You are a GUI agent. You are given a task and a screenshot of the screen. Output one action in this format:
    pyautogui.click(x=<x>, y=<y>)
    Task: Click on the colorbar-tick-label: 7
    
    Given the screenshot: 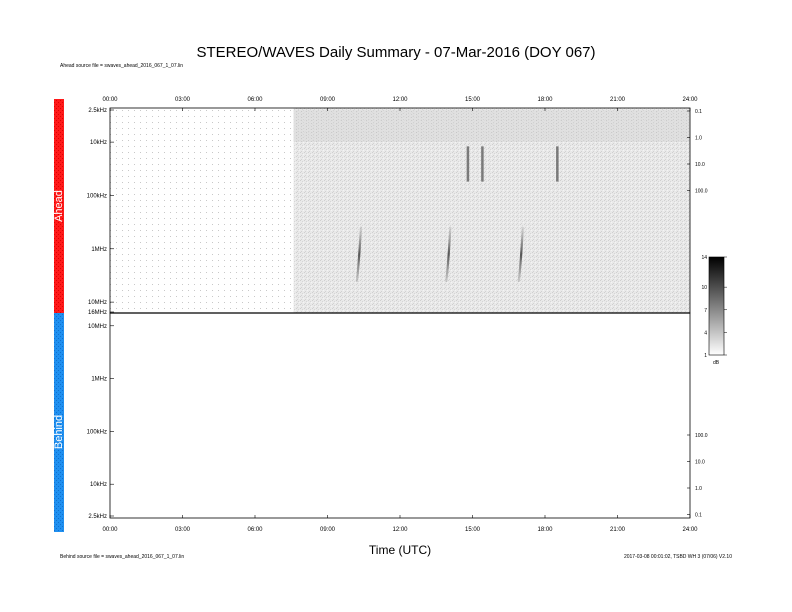 What is the action you would take?
    pyautogui.click(x=705, y=311)
    